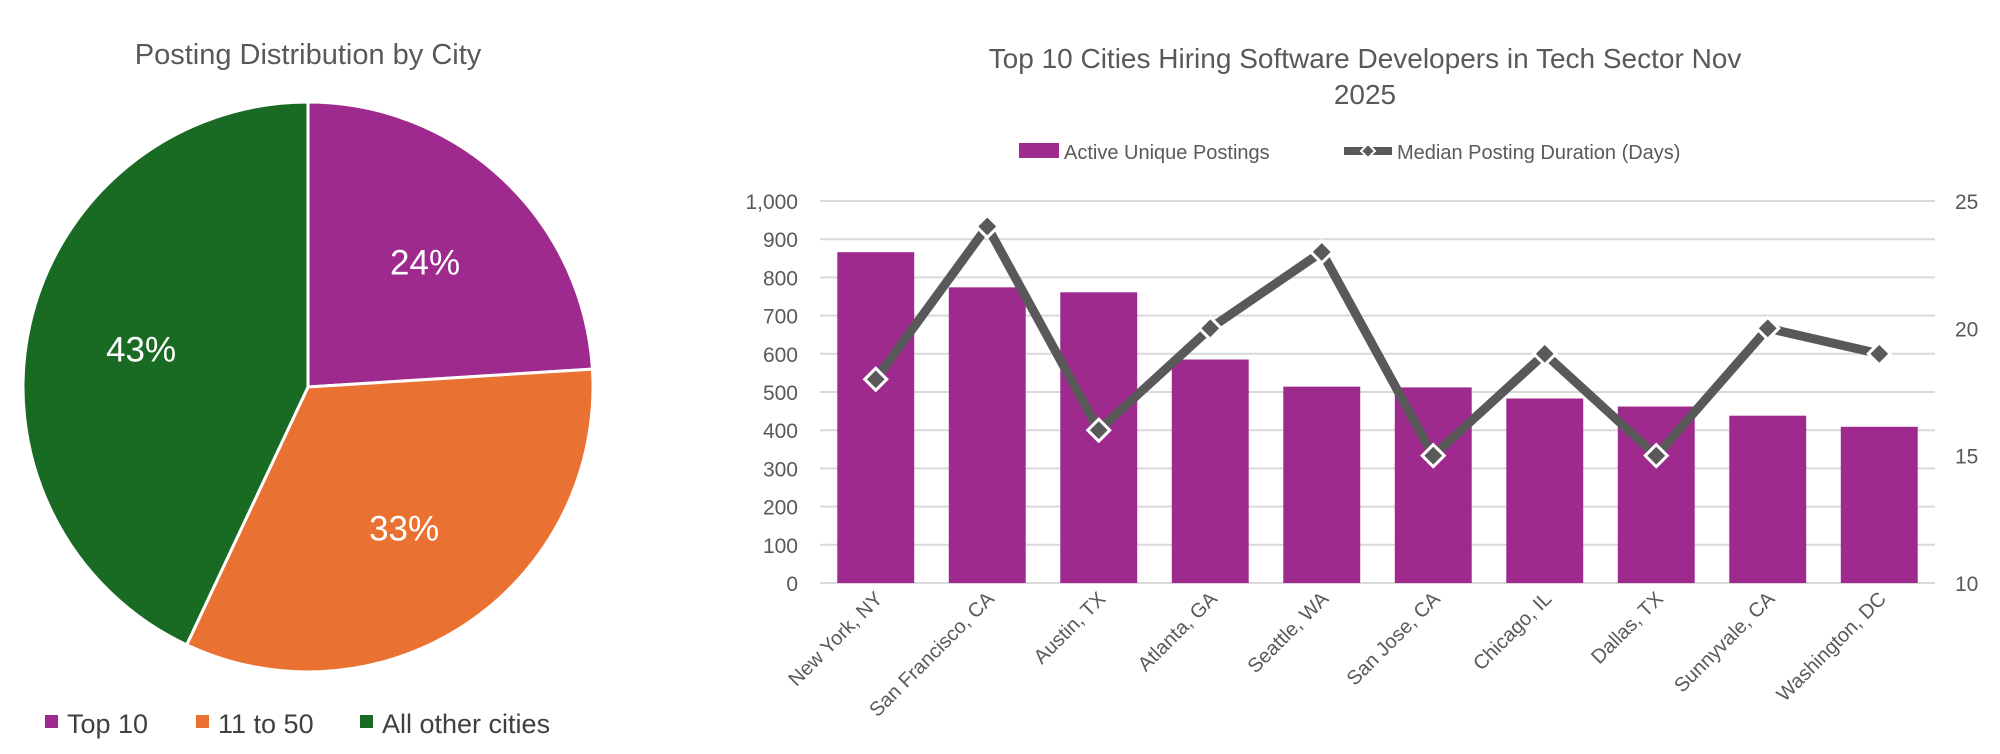 This screenshot has width=2000, height=754. Describe the element at coordinates (1178, 632) in the screenshot. I see `x-tick-label: Atlanta, GA` at that location.